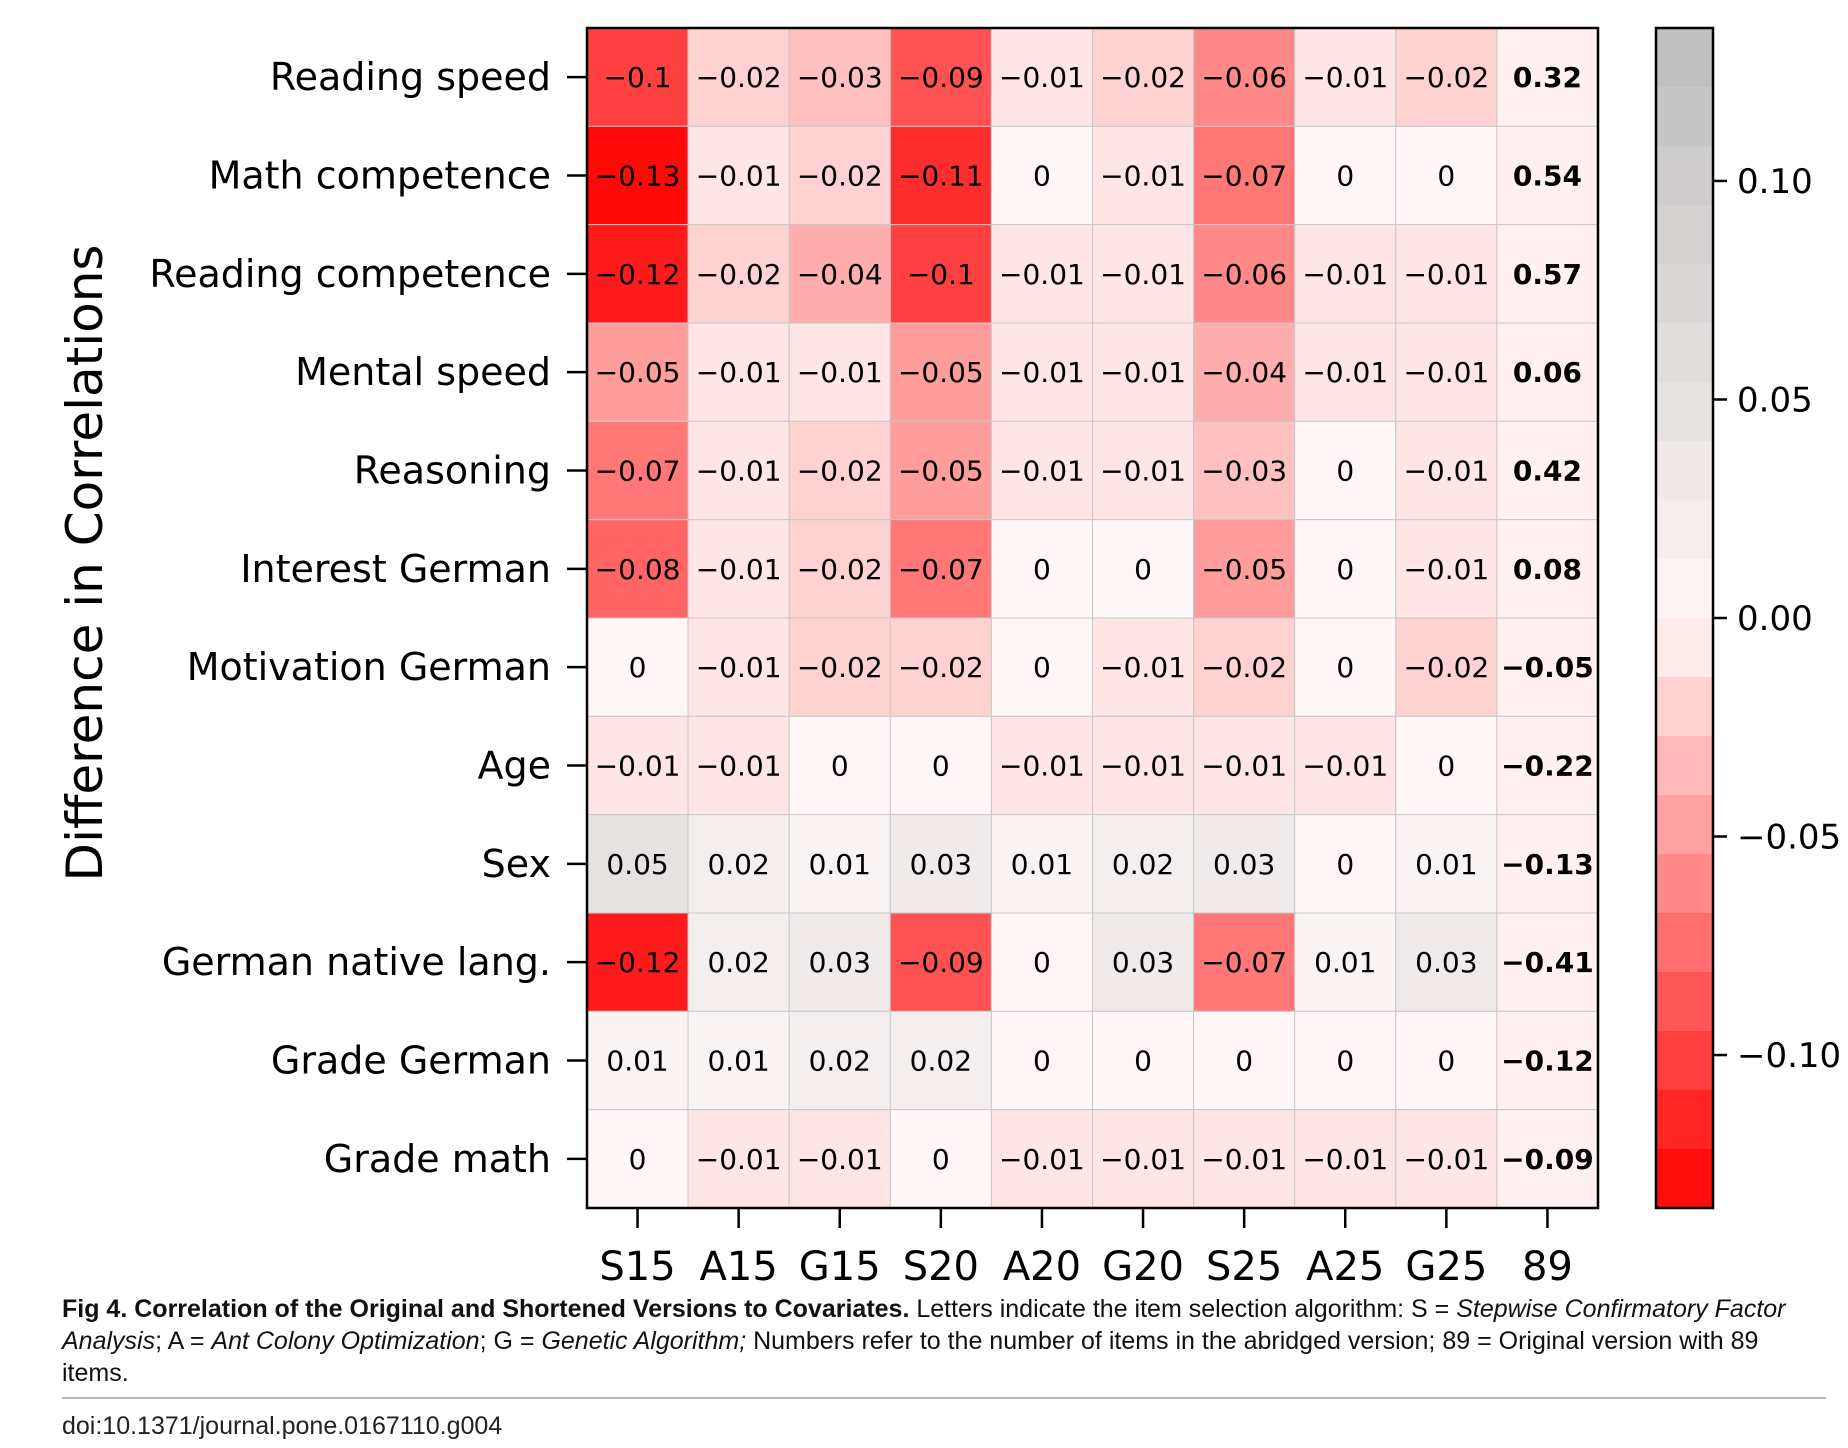  I want to click on row-label: Motivation German, so click(369, 667).